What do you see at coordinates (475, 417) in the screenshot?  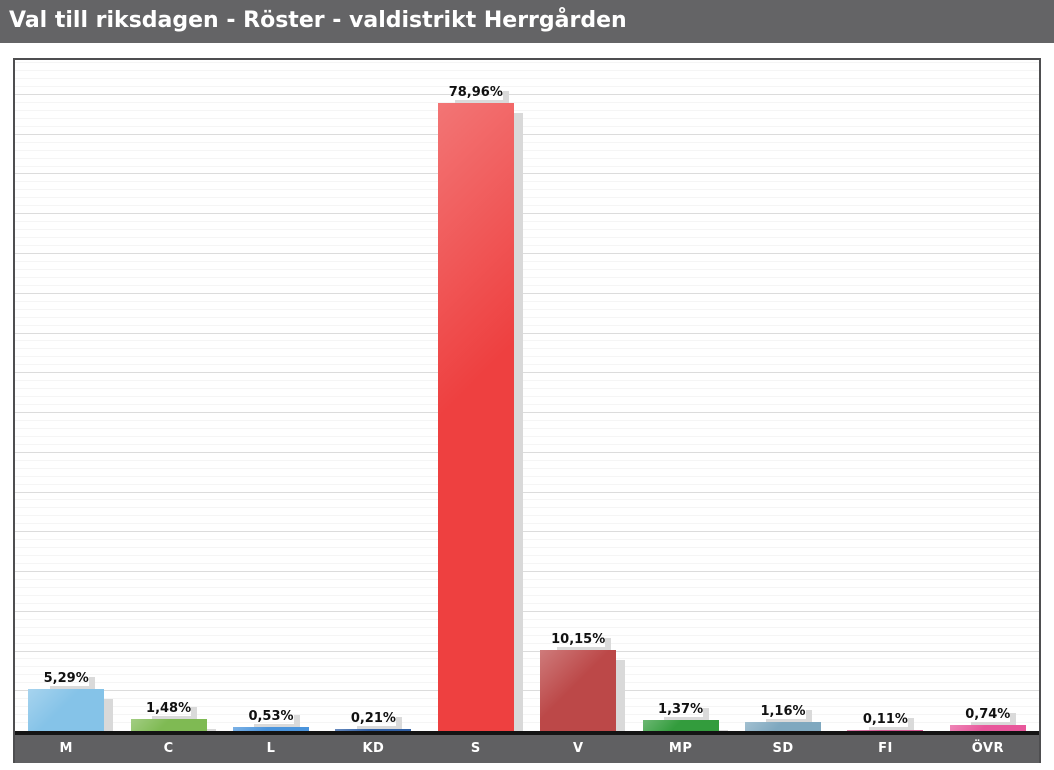 I see `bar-S` at bounding box center [475, 417].